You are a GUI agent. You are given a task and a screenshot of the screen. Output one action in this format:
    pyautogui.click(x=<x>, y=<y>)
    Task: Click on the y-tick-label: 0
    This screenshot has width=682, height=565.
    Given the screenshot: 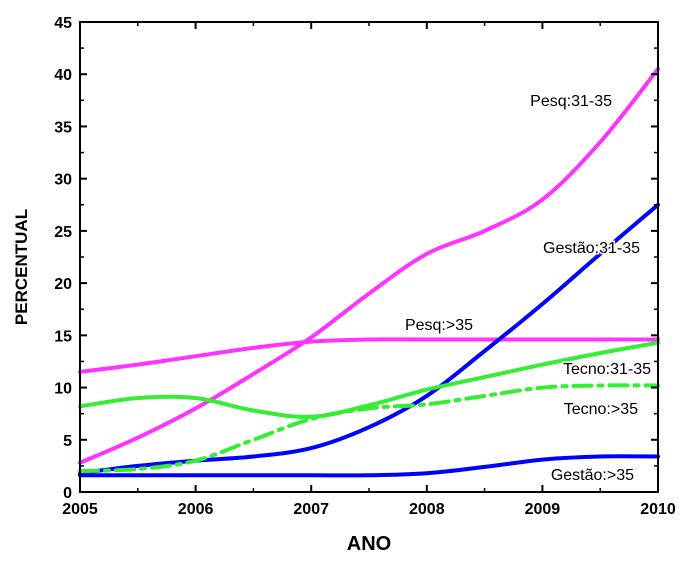 What is the action you would take?
    pyautogui.click(x=67, y=493)
    